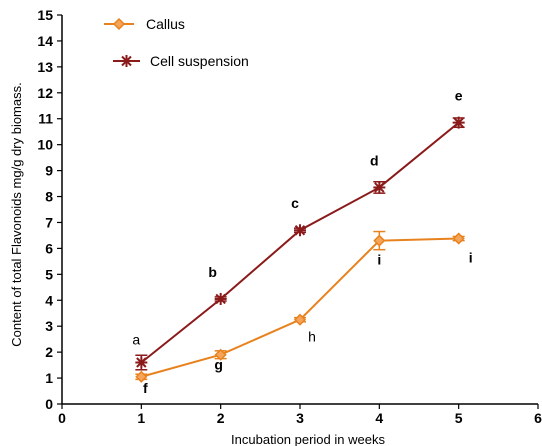  I want to click on y-tick-label: 10, so click(45, 145).